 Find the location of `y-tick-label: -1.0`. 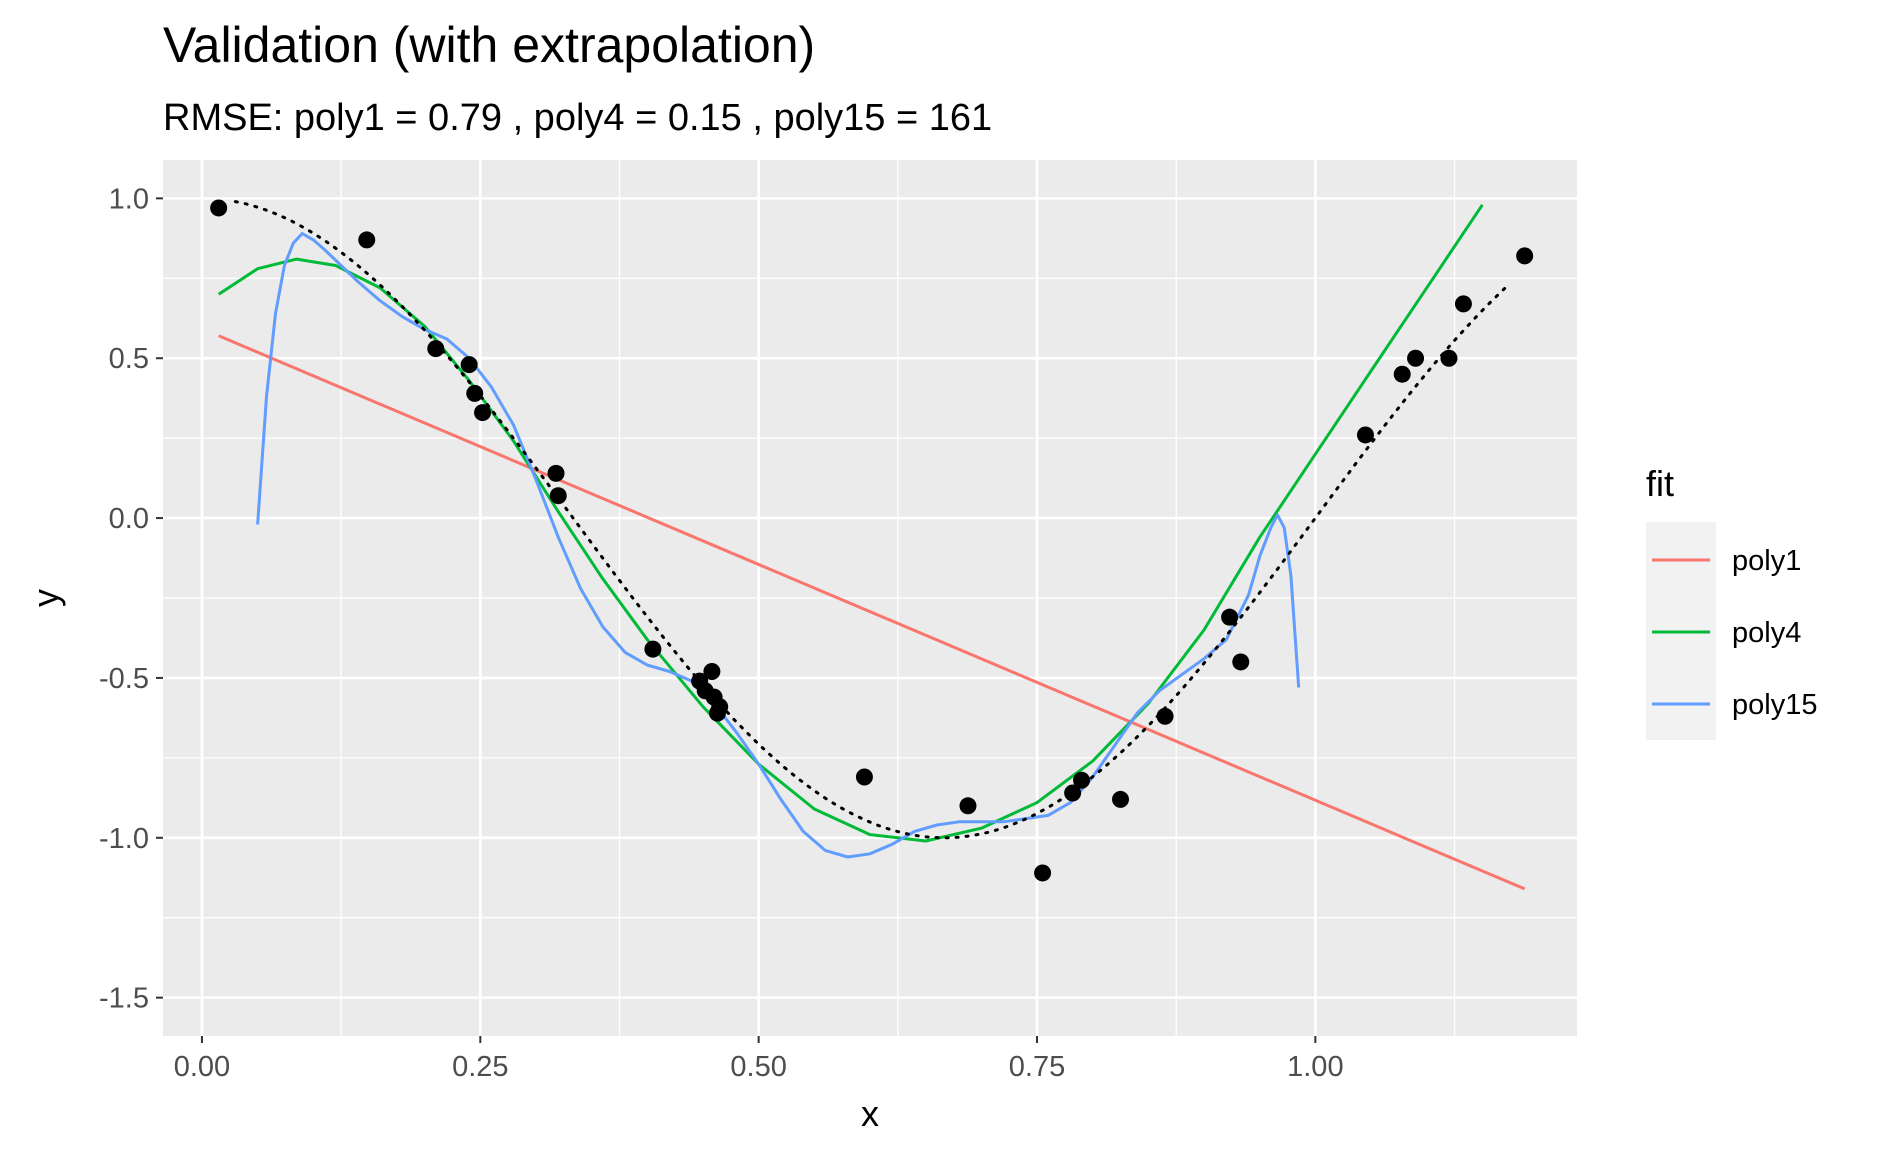

y-tick-label: -1.0 is located at coordinates (124, 839).